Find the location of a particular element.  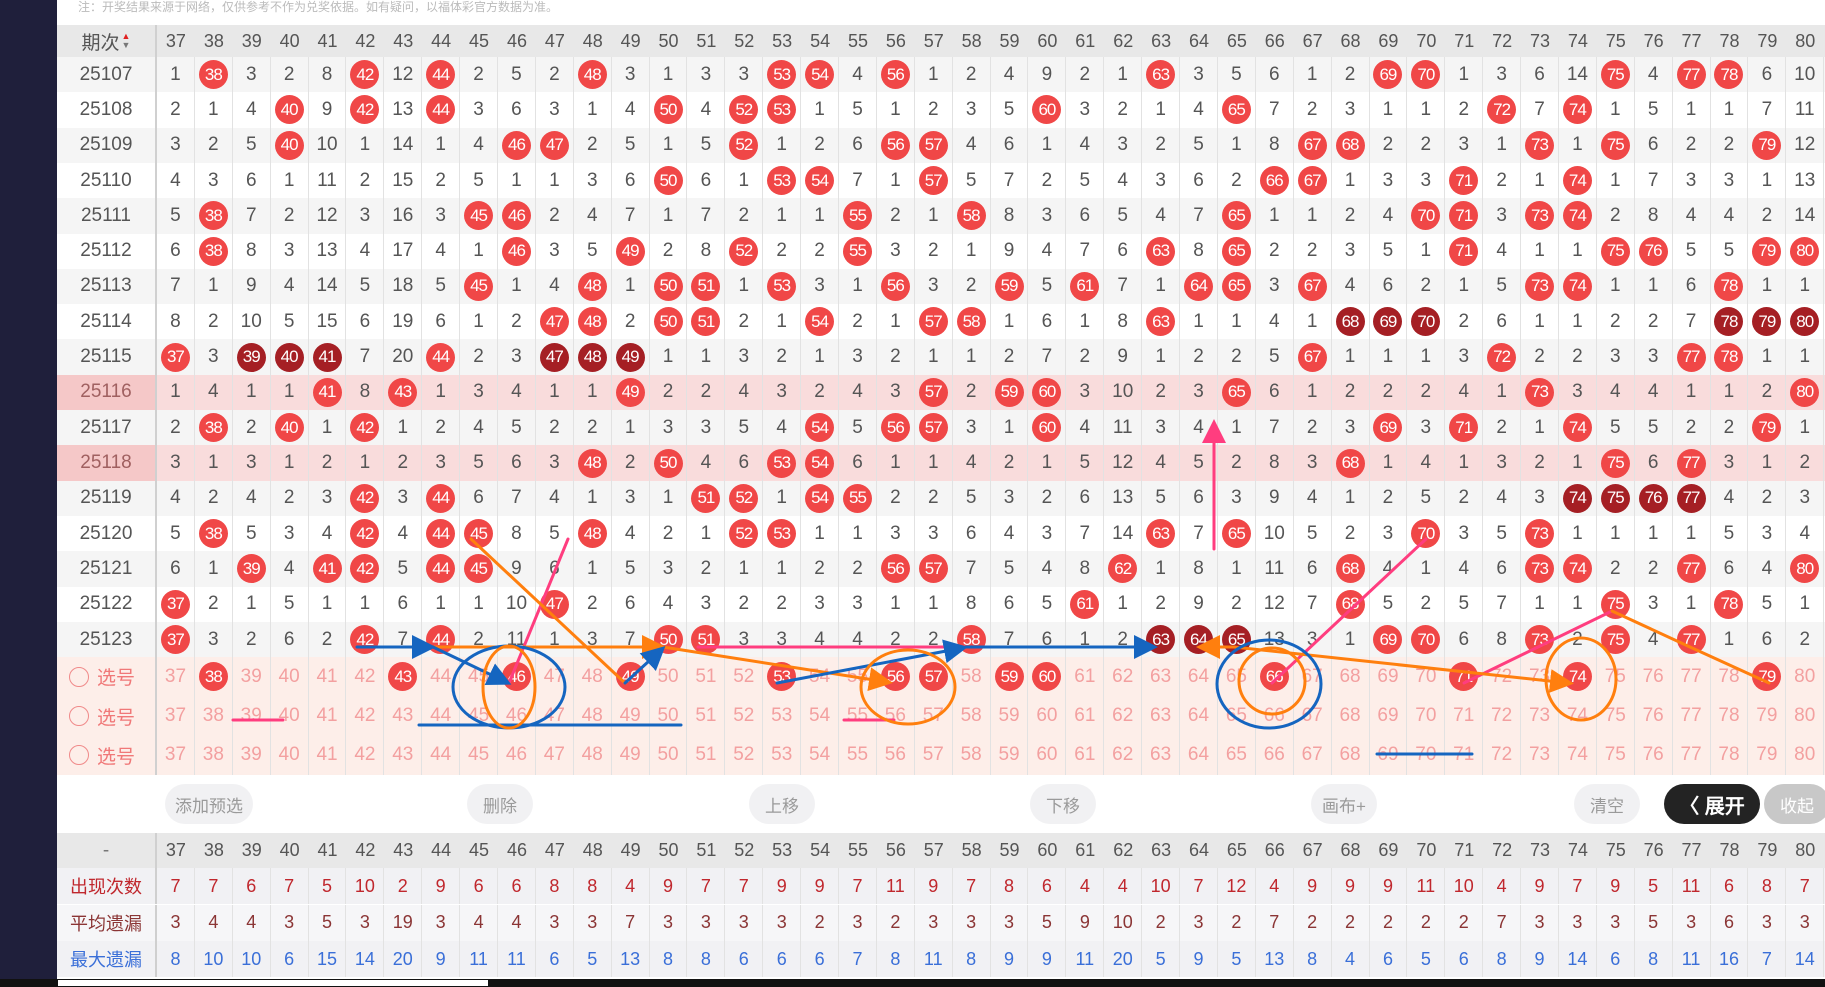

hit-cell: 48 is located at coordinates (593, 322).